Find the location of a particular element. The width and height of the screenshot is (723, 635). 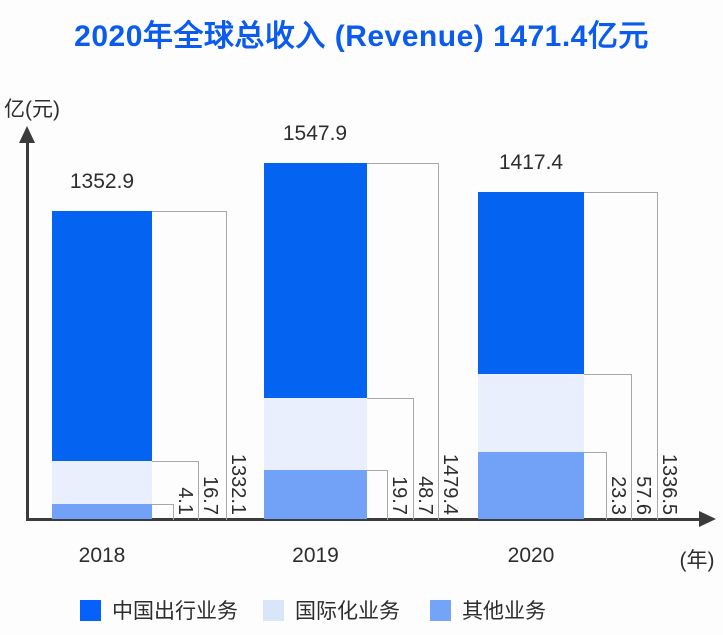

bracket-2018-china-mobility is located at coordinates (189, 365).